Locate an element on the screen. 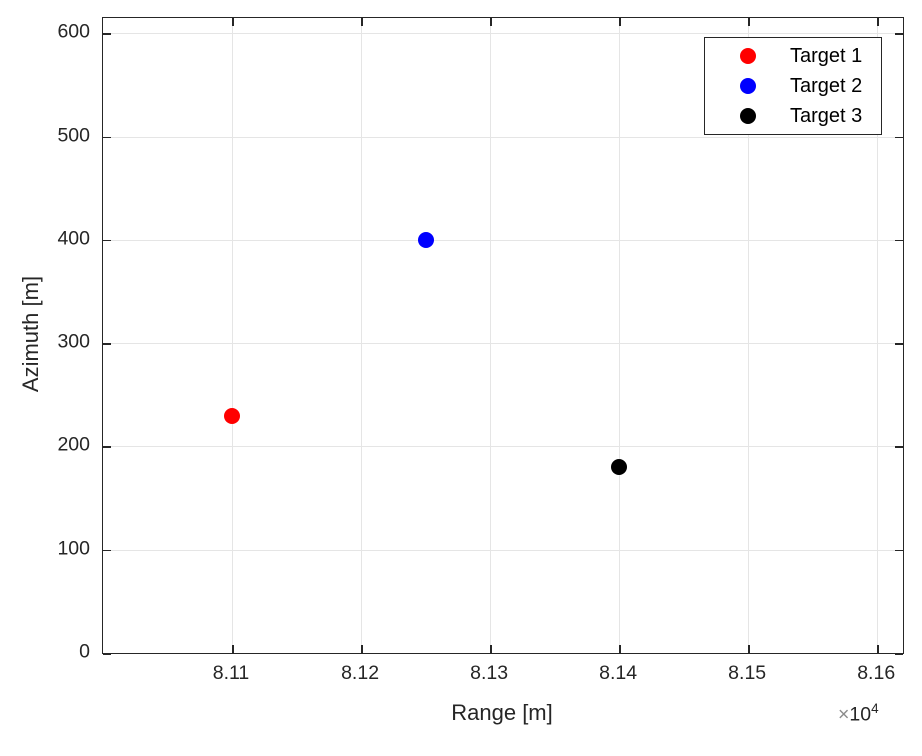 The height and width of the screenshot is (756, 922). x-axis-multiplier: ×10⁴ is located at coordinates (858, 714).